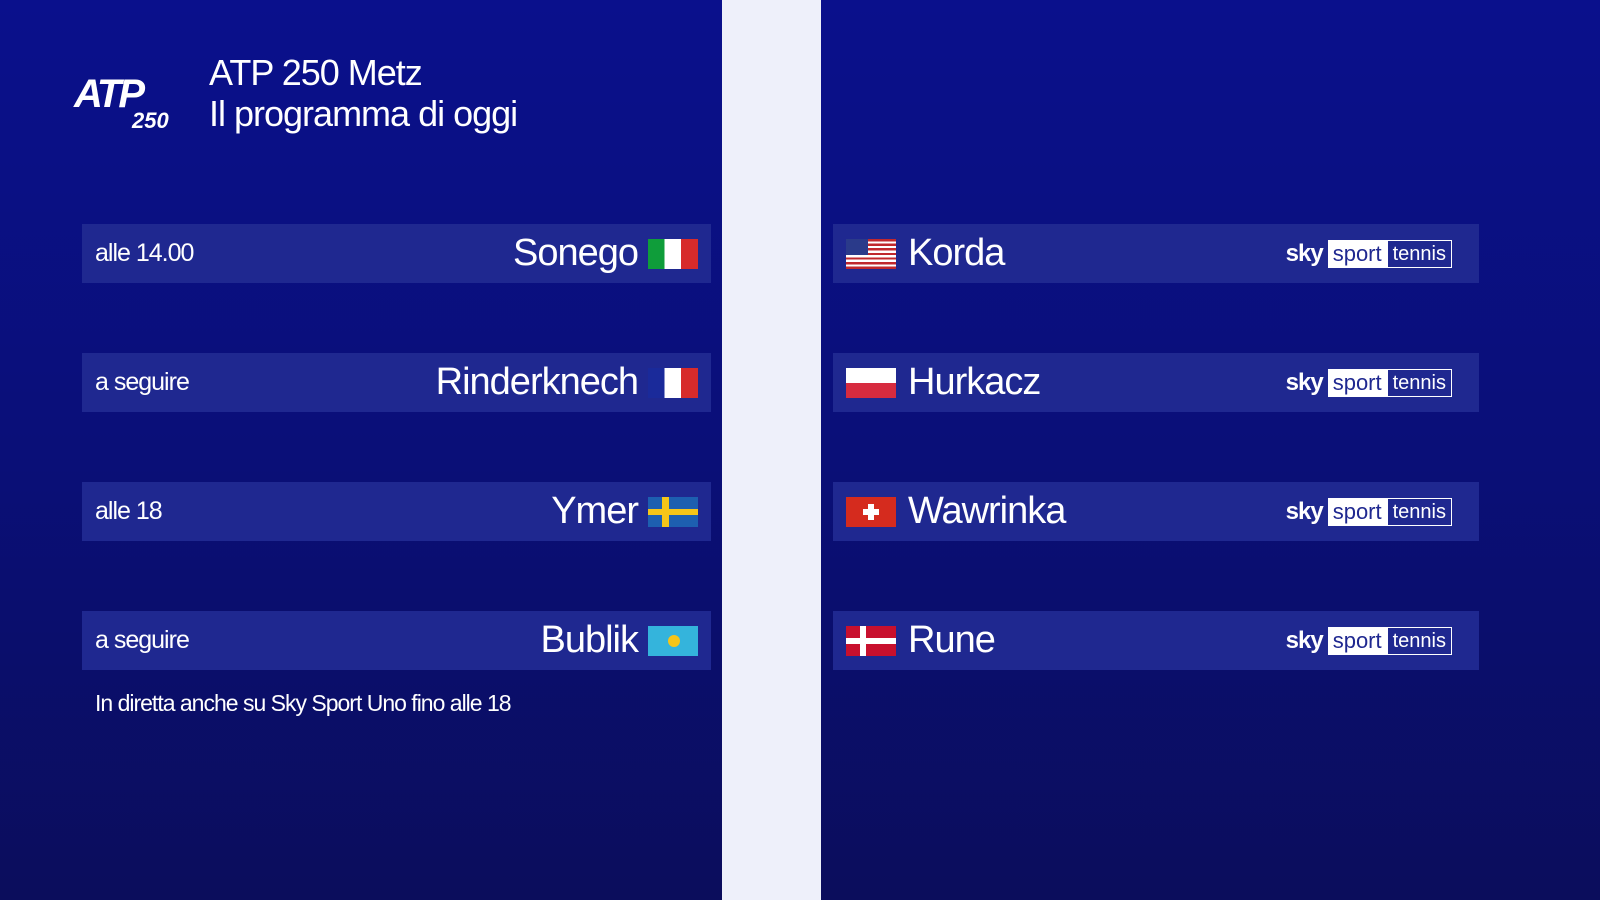 The height and width of the screenshot is (900, 1600). What do you see at coordinates (109, 94) in the screenshot?
I see `logo-text: ATP` at bounding box center [109, 94].